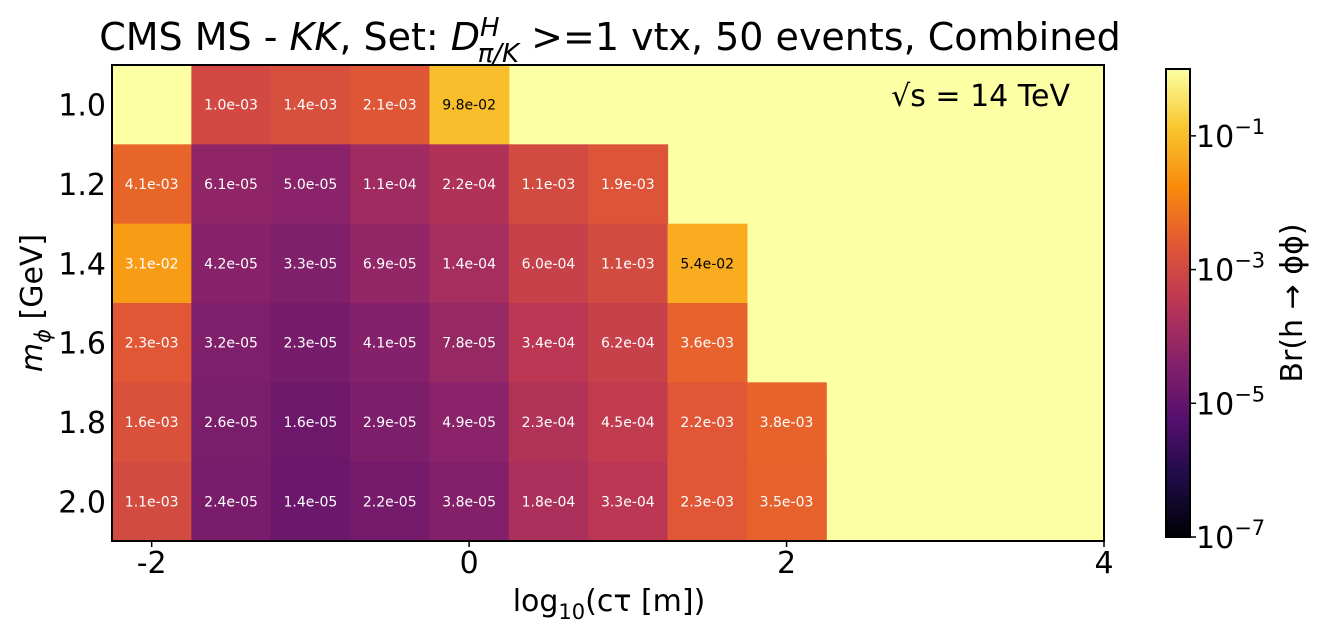 The height and width of the screenshot is (629, 1322). I want to click on y-tick-label: 1.4, so click(82, 264).